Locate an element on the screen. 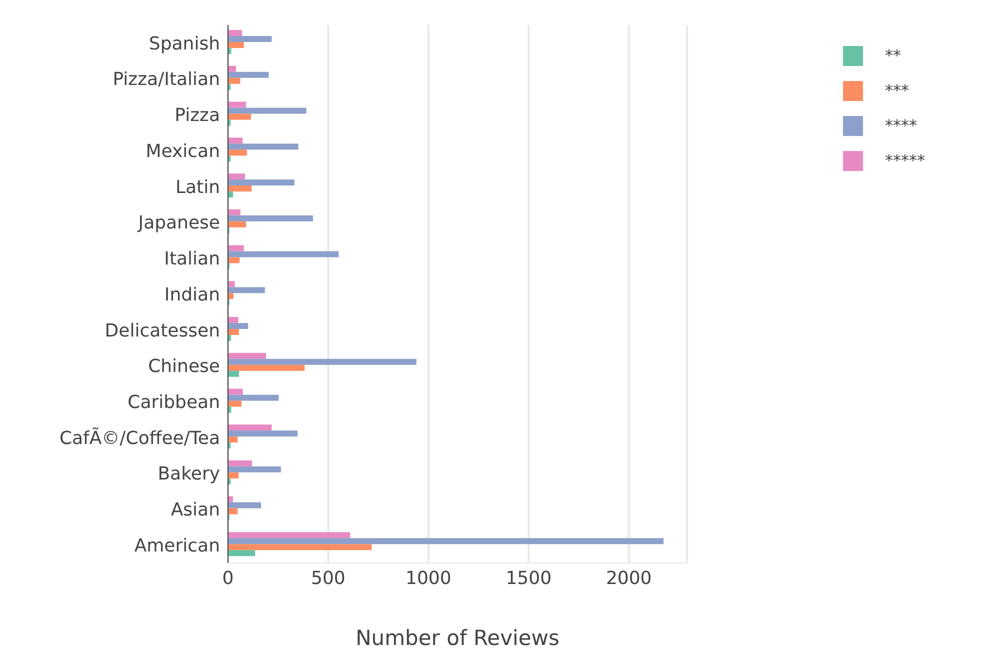 The image size is (983, 657). x-tick-label: 0 is located at coordinates (228, 578).